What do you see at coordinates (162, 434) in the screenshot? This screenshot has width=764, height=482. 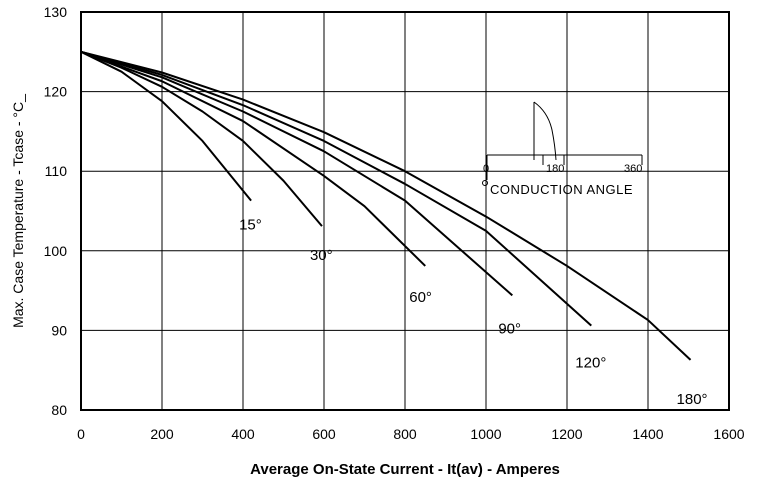 I see `x-tick-label: 200` at bounding box center [162, 434].